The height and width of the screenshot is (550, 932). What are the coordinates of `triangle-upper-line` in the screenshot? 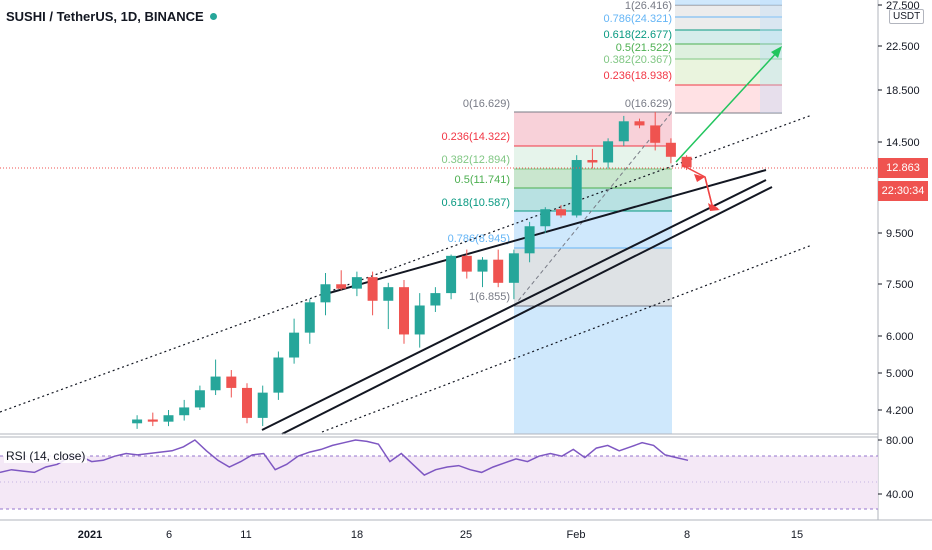 It's located at (544, 232).